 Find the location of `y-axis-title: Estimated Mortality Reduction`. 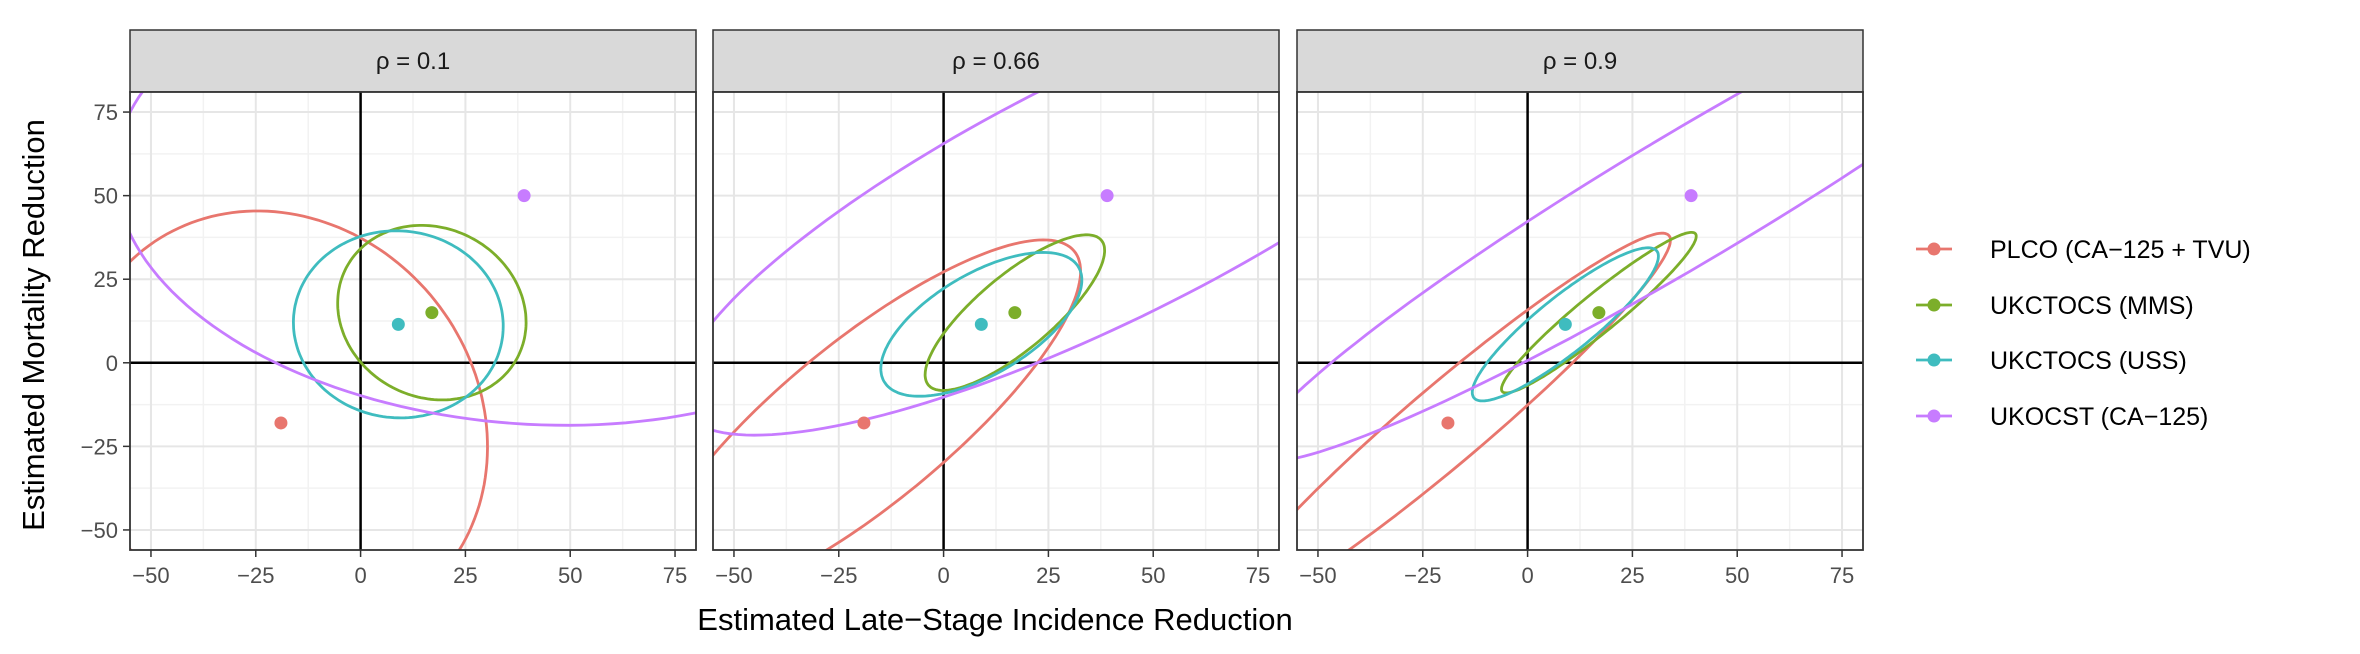

y-axis-title: Estimated Mortality Reduction is located at coordinates (33, 325).